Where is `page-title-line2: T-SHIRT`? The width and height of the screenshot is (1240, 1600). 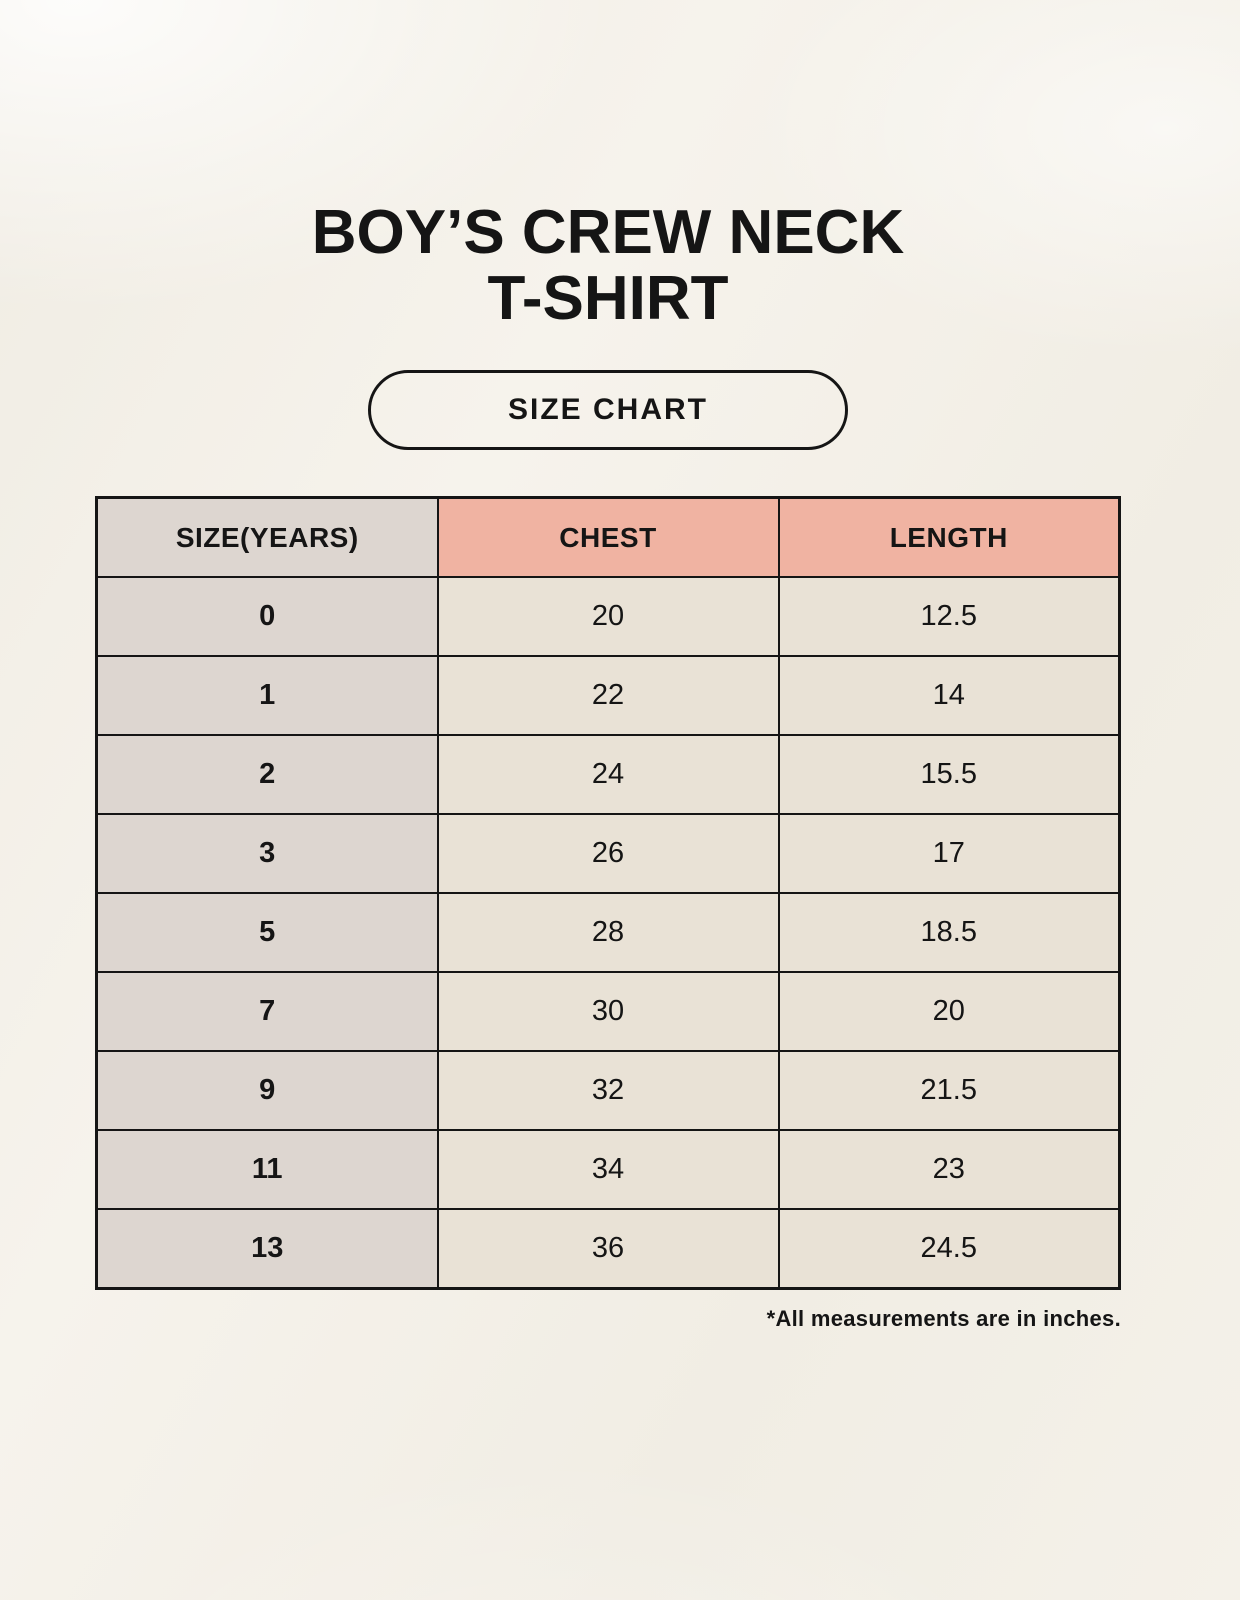 page-title-line2: T-SHIRT is located at coordinates (608, 298).